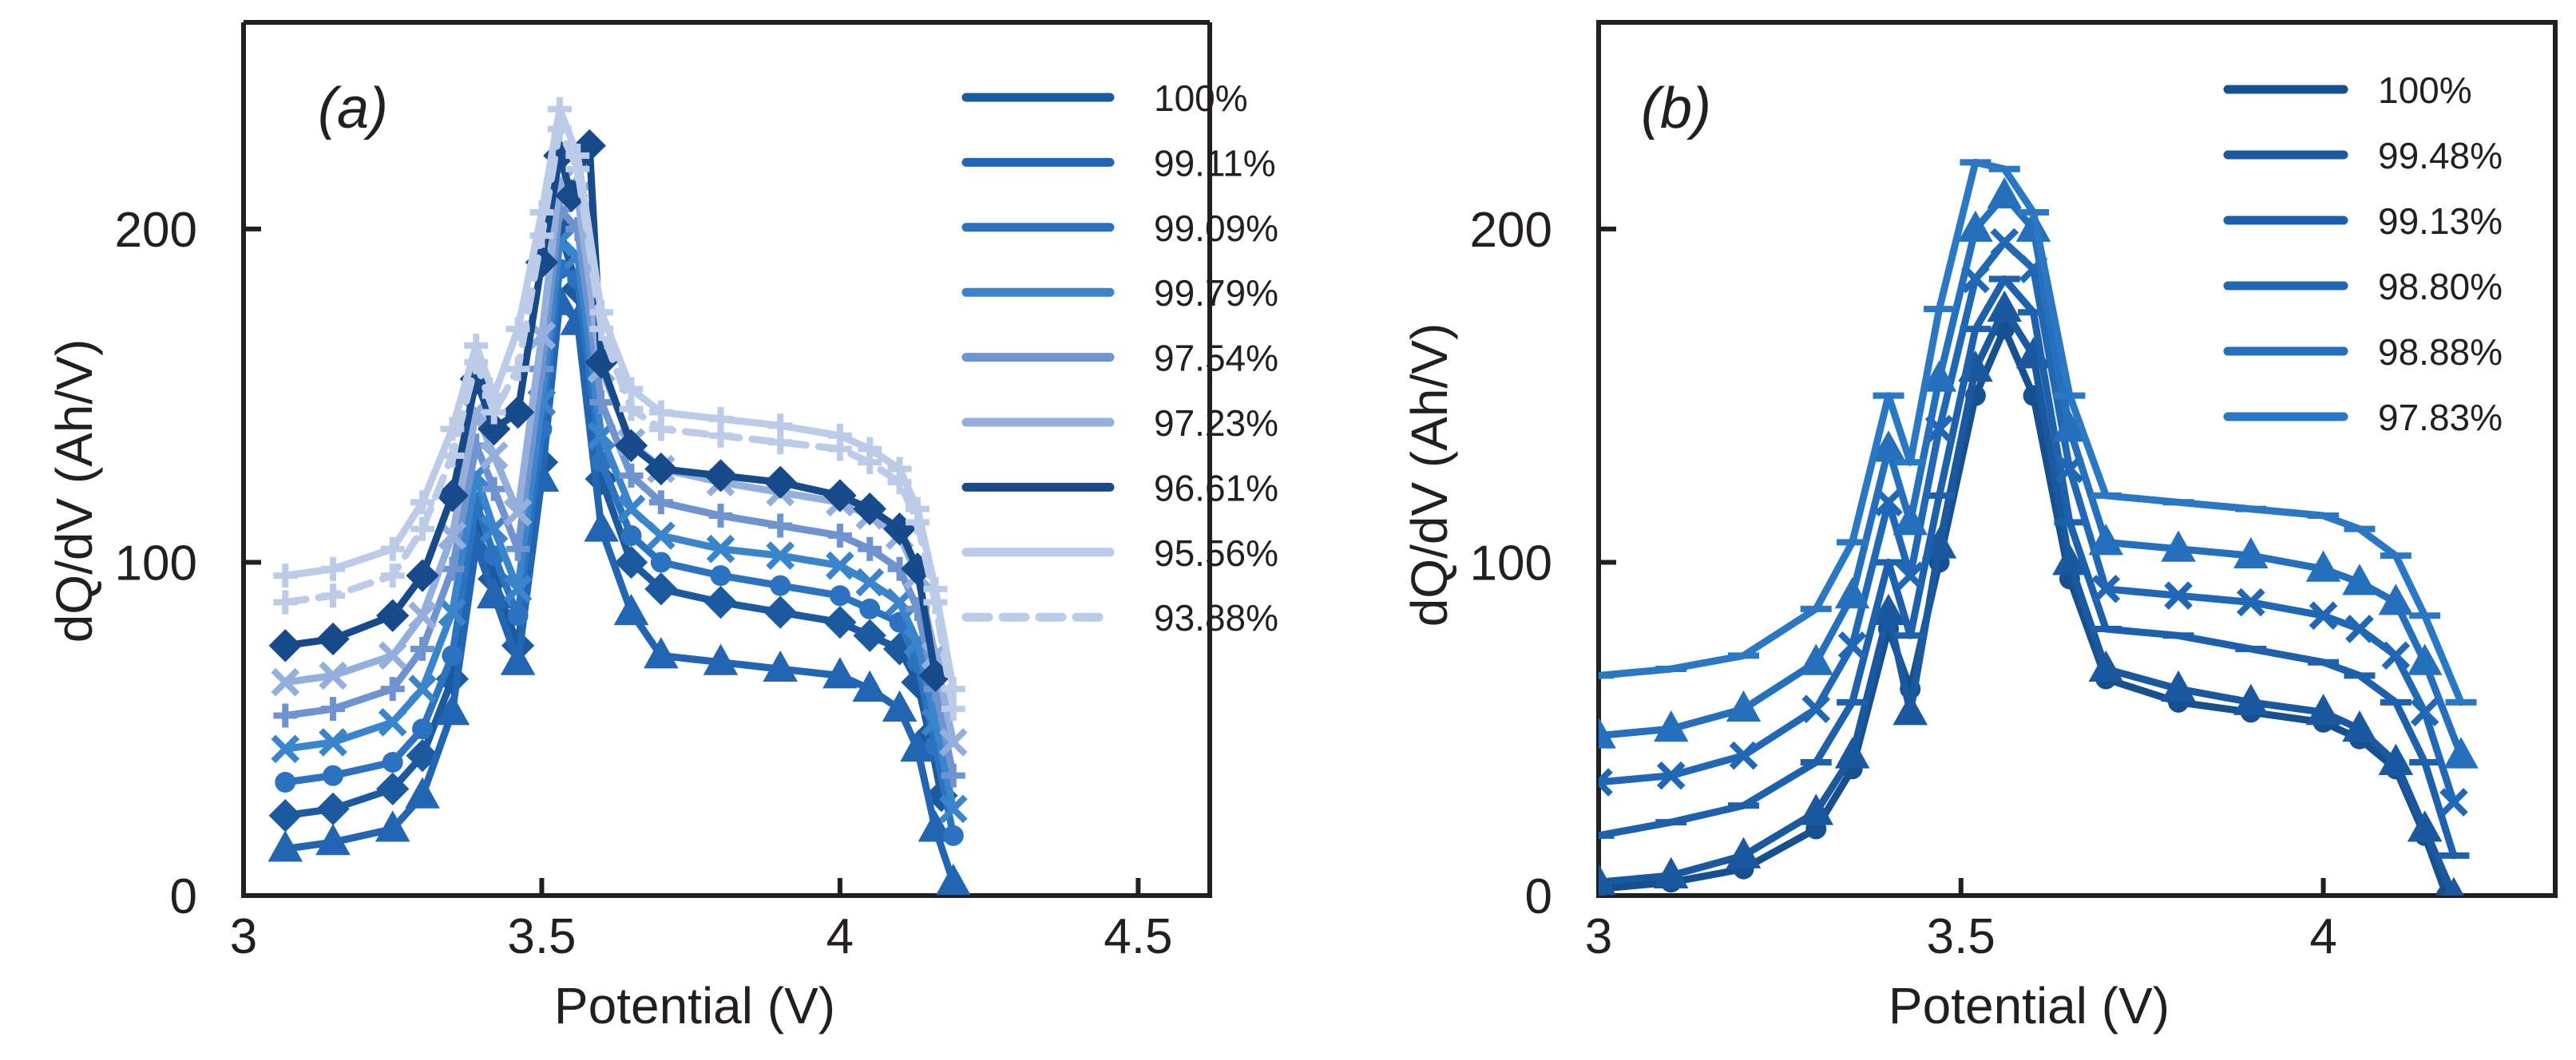 This screenshot has height=1060, width=2576. What do you see at coordinates (1430, 475) in the screenshot?
I see `y-axis-title: dQ/dV (Ah/V)` at bounding box center [1430, 475].